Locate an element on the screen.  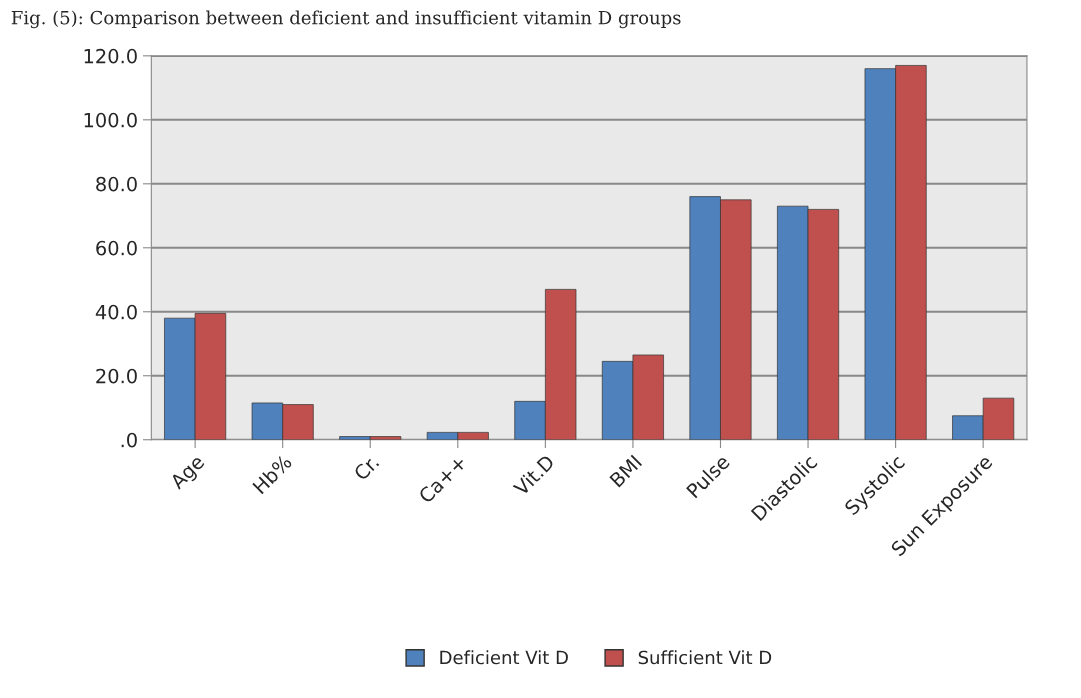
legend-label: Sufficient Vit D is located at coordinates (705, 657).